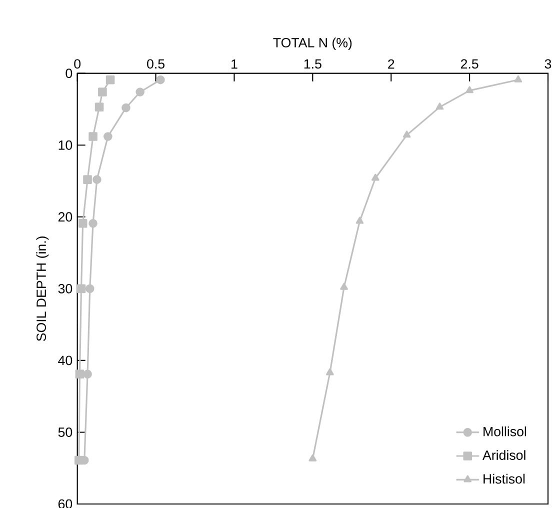 The image size is (557, 508). I want to click on y-tick-label: 30, so click(65, 289).